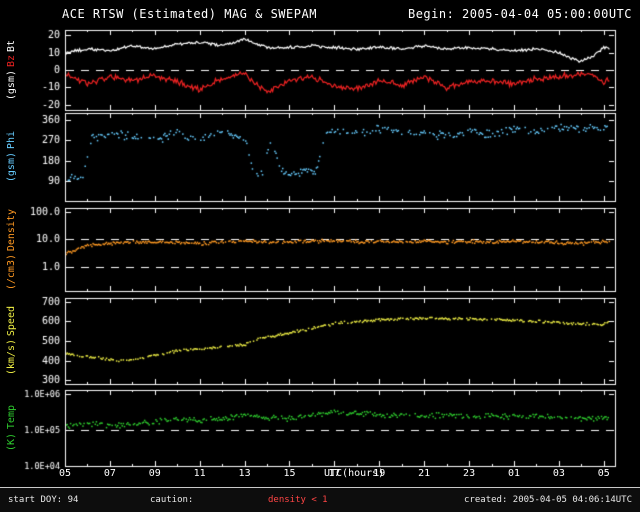  What do you see at coordinates (11, 321) in the screenshot?
I see `y-axis-word: Speed` at bounding box center [11, 321].